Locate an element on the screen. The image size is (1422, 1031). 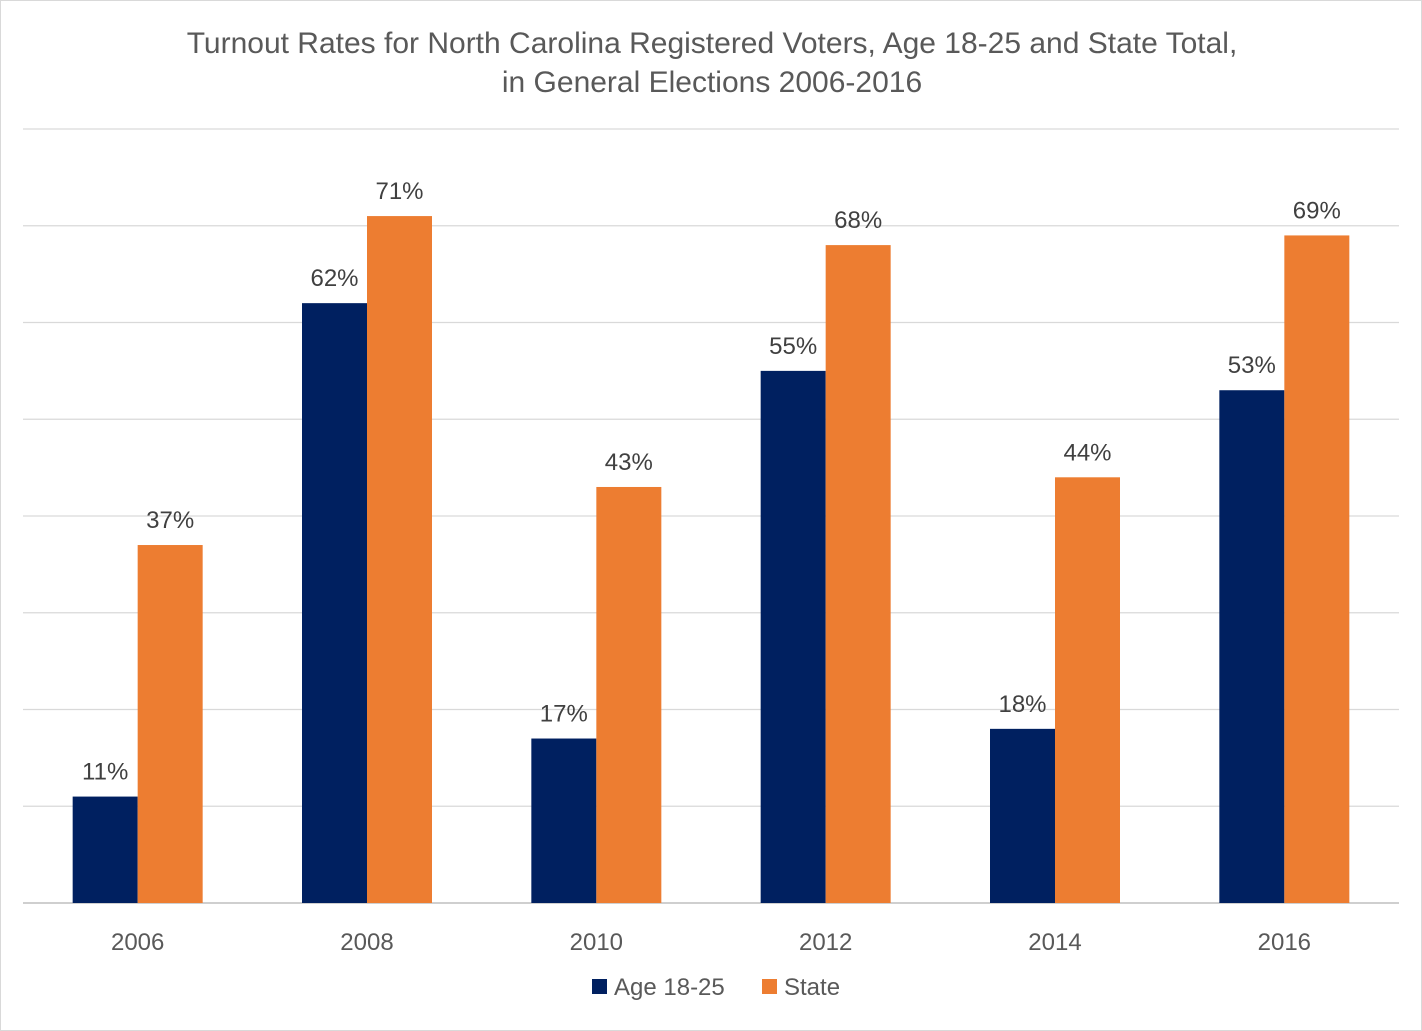
legend-swatch-state is located at coordinates (769, 986).